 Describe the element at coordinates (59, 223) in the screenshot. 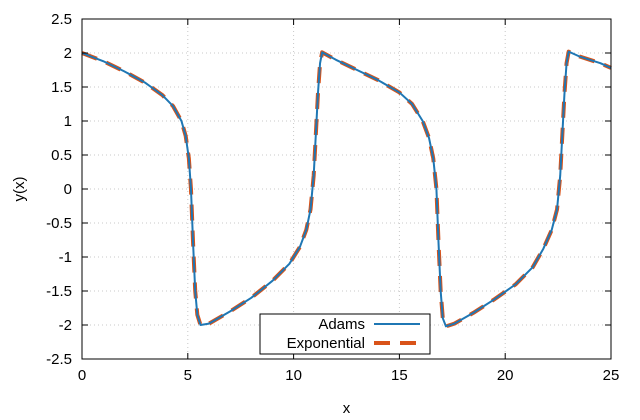

I see `y-tick-label: -0.5` at that location.